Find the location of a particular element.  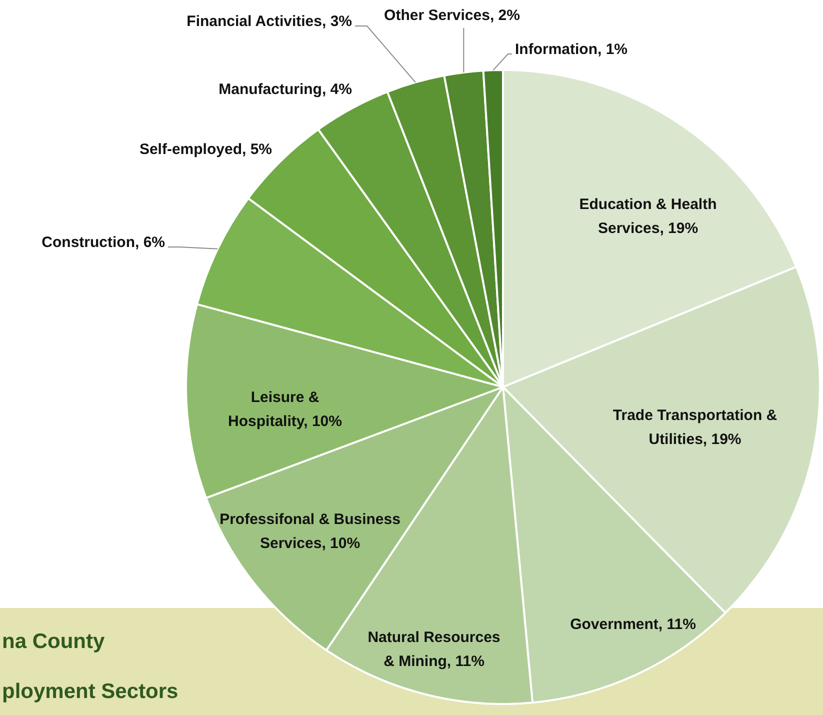

slice-label: Construction, 6% is located at coordinates (103, 243).